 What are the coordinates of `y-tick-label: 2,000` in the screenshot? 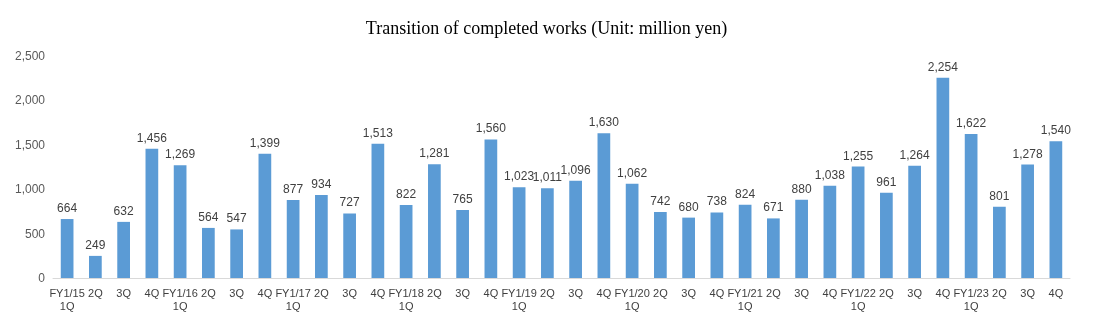 It's located at (30, 100).